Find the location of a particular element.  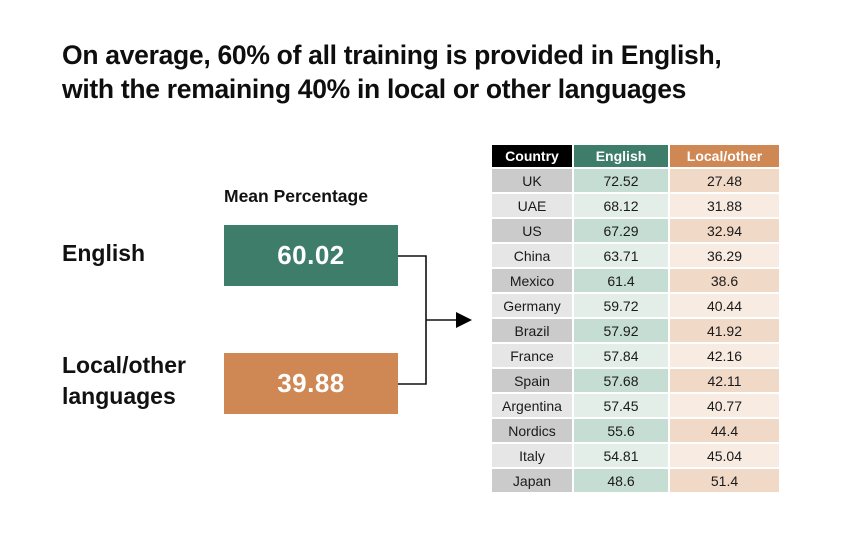

english-cell: 61.4 is located at coordinates (621, 280).